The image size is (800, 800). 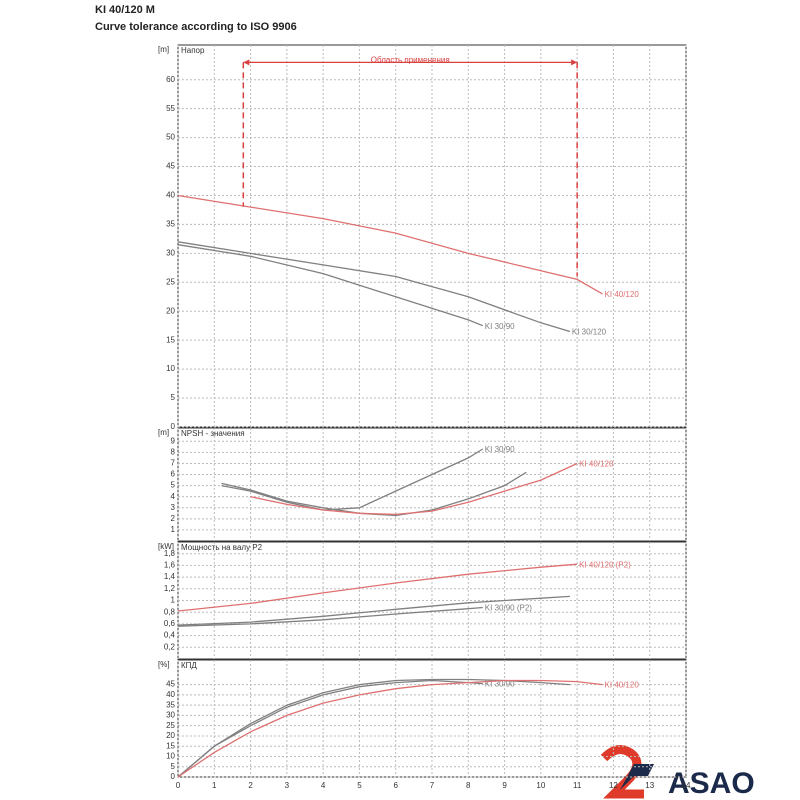 I want to click on curve-label: KI 30/90 (P2), so click(x=508, y=608).